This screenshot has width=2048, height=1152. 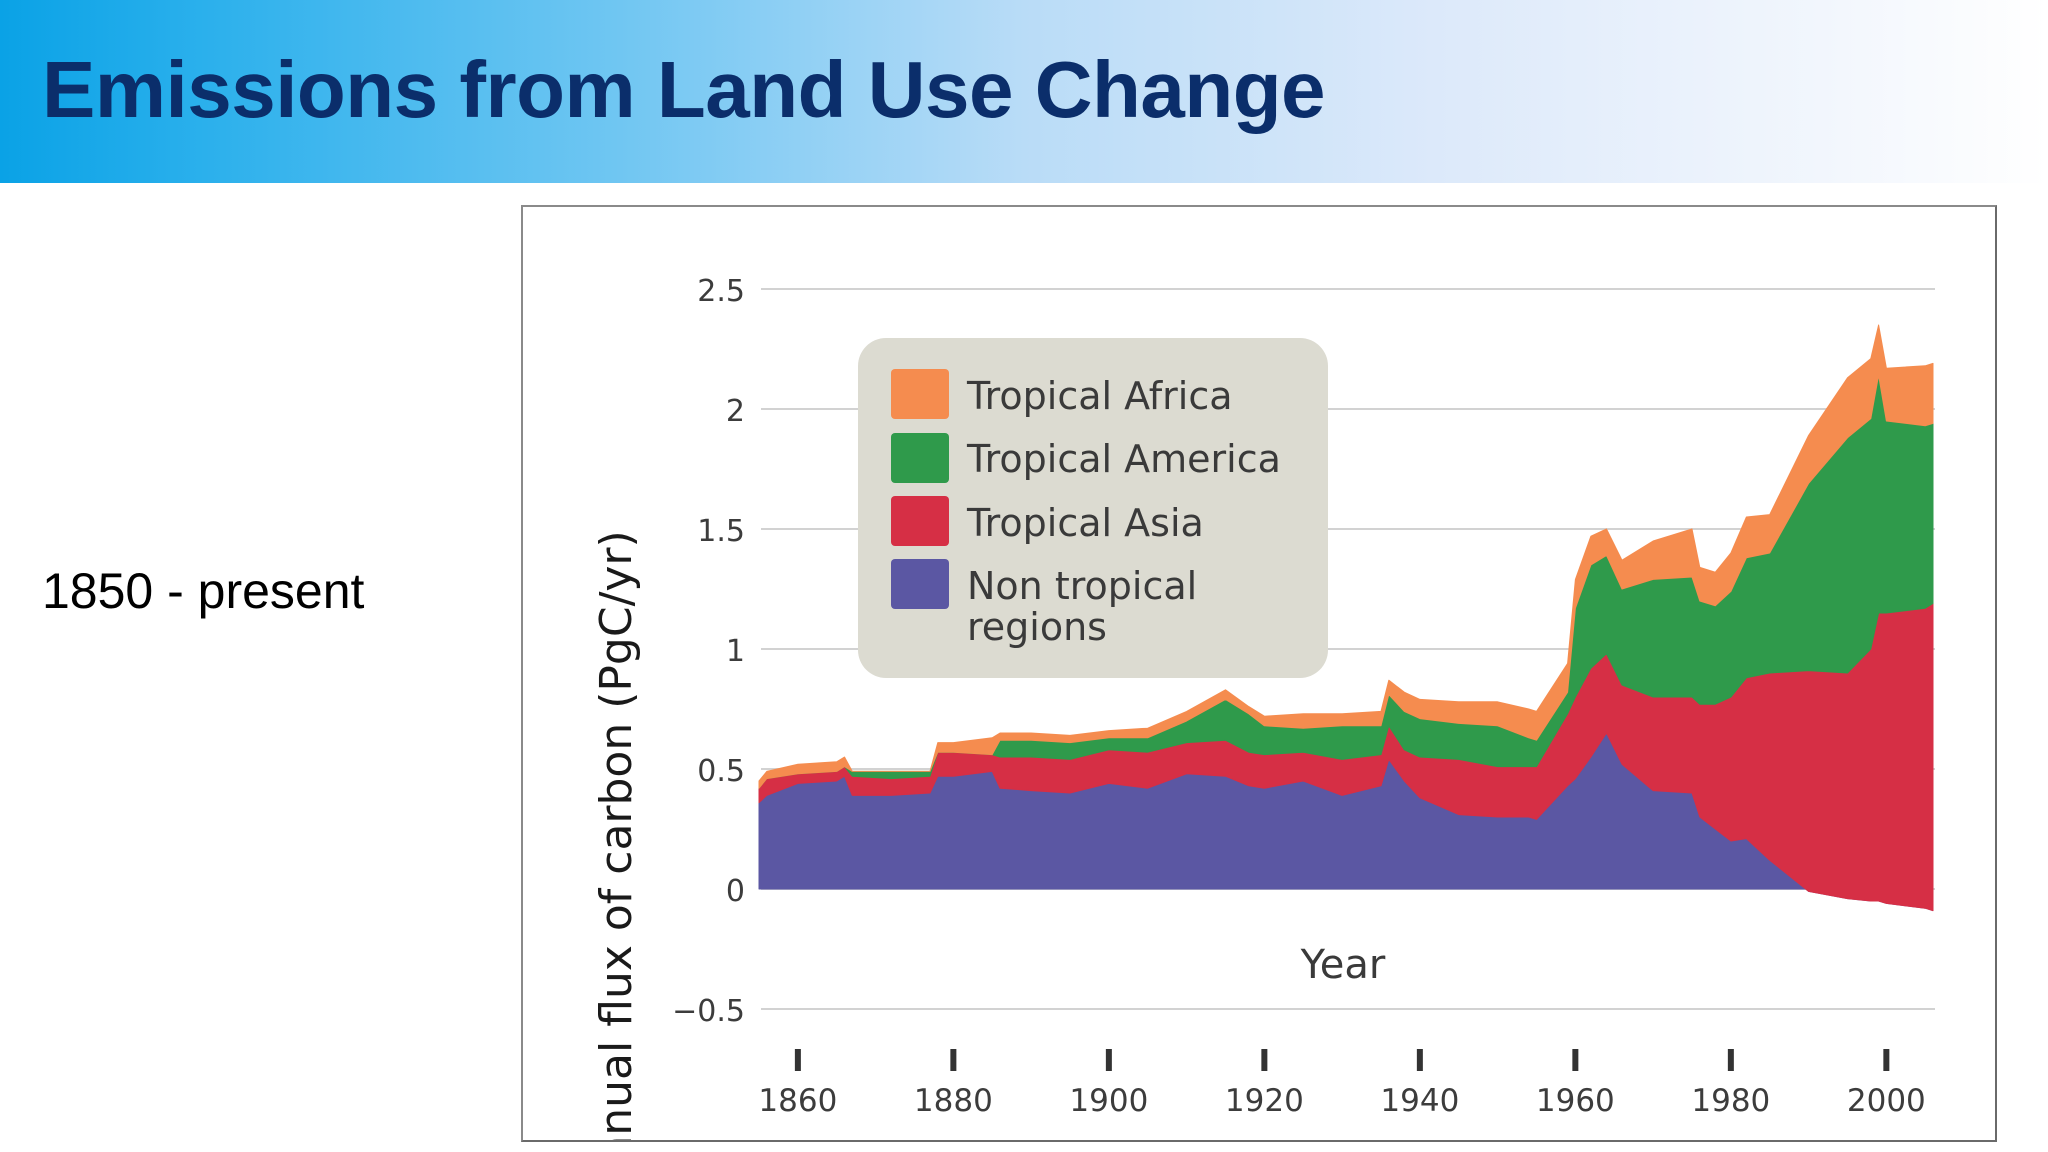 I want to click on y-tick-label: 1, so click(x=735, y=651).